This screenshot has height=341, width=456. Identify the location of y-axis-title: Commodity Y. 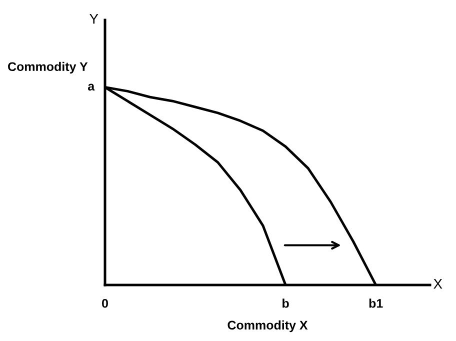
(48, 68).